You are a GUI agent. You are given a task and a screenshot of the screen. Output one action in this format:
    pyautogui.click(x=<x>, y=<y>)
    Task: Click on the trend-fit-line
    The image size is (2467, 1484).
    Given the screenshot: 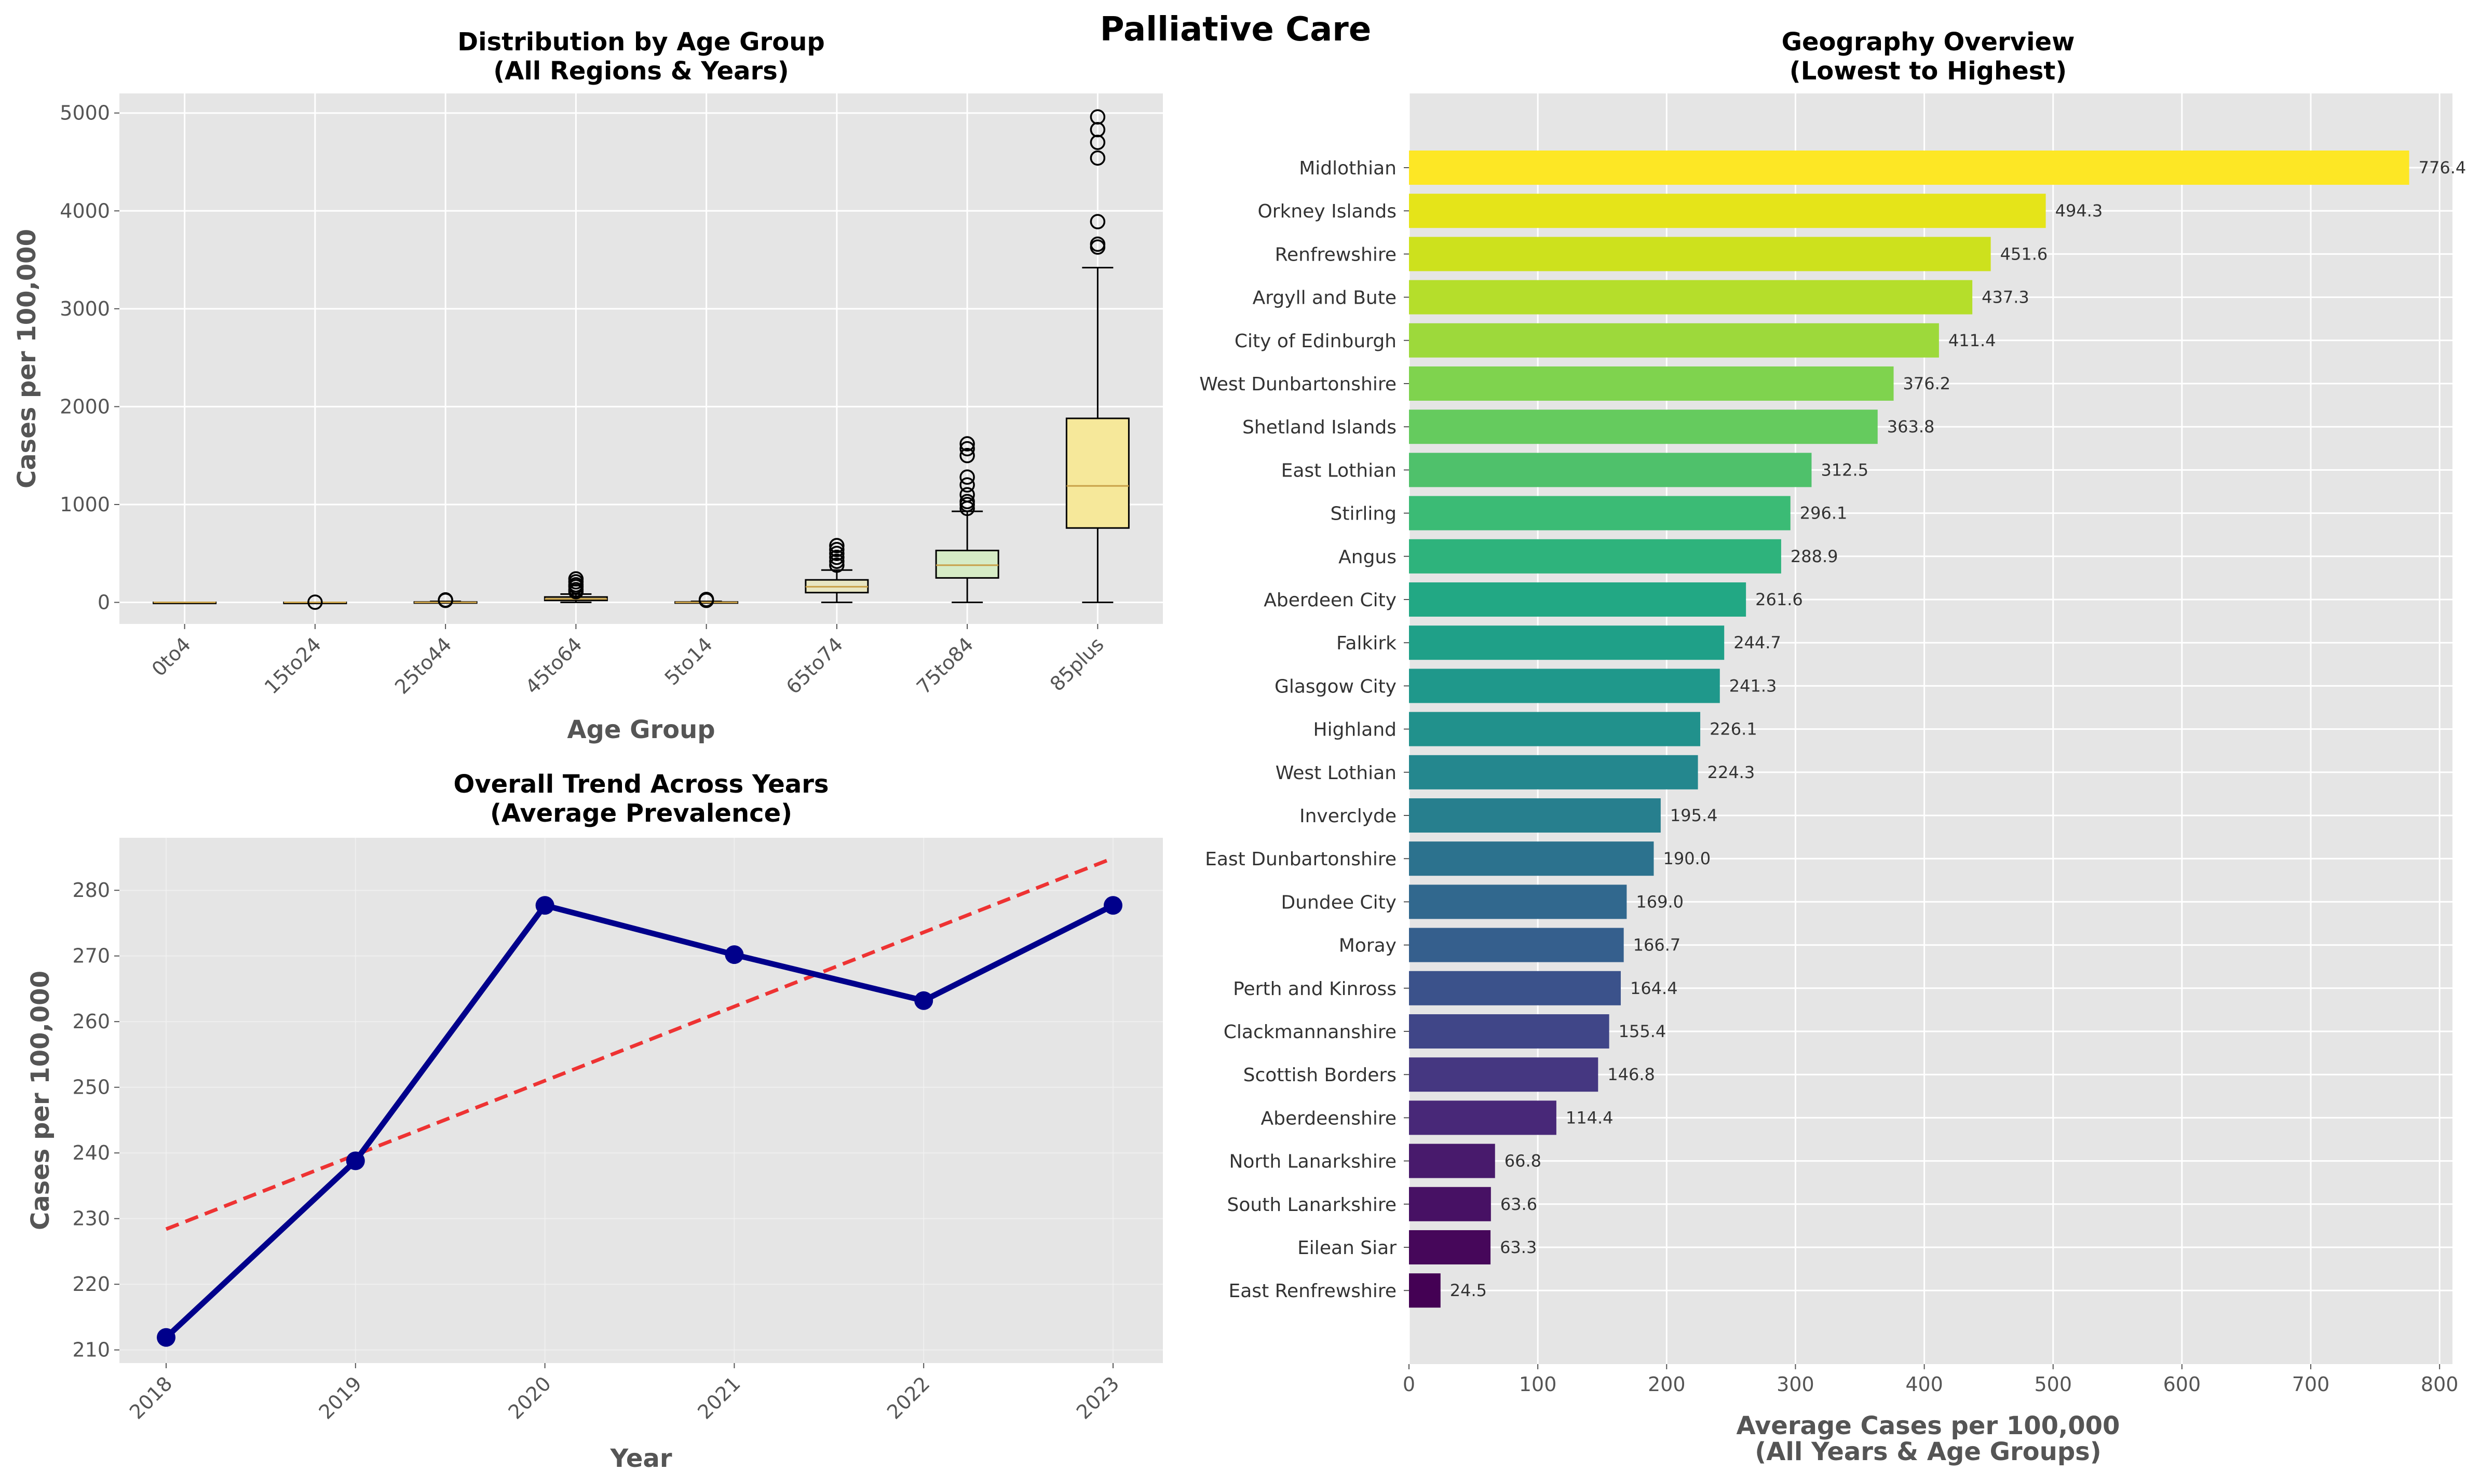 What is the action you would take?
    pyautogui.click(x=639, y=1043)
    